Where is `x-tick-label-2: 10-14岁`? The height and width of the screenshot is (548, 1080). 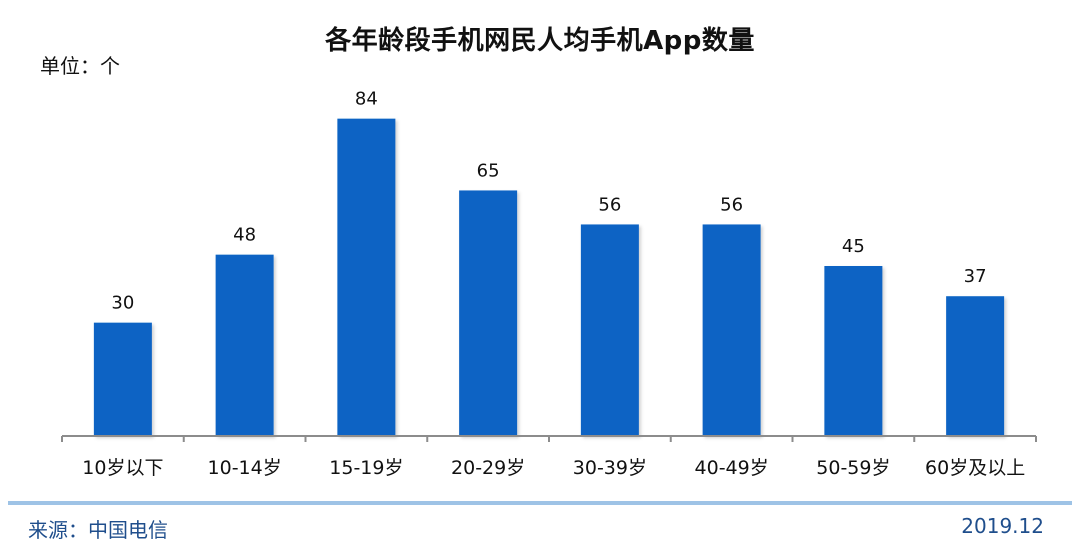 x-tick-label-2: 10-14岁 is located at coordinates (245, 468).